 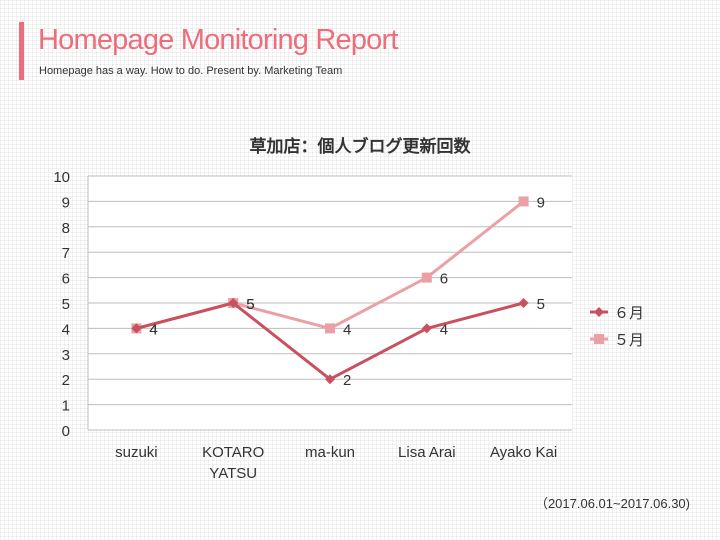 What do you see at coordinates (21, 51) in the screenshot?
I see `accent-bar` at bounding box center [21, 51].